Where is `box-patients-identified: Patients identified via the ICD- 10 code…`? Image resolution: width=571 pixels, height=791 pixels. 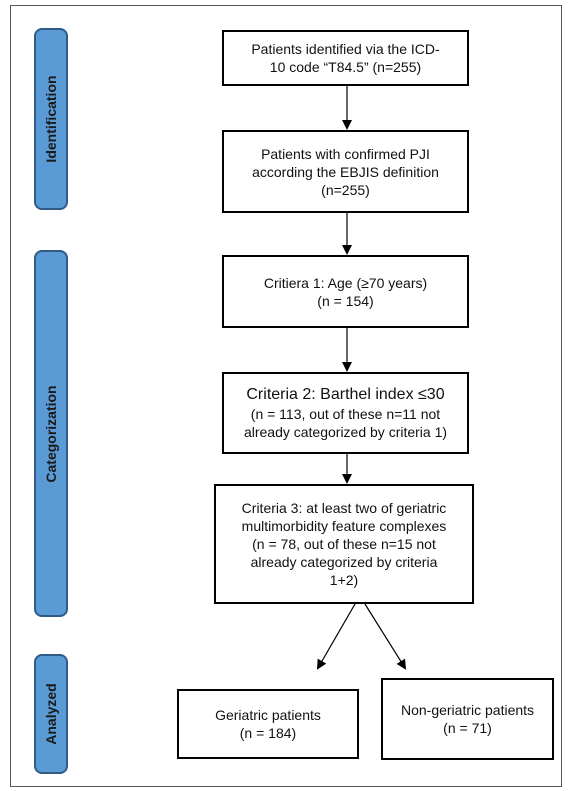 box-patients-identified: Patients identified via the ICD- 10 code… is located at coordinates (345, 58).